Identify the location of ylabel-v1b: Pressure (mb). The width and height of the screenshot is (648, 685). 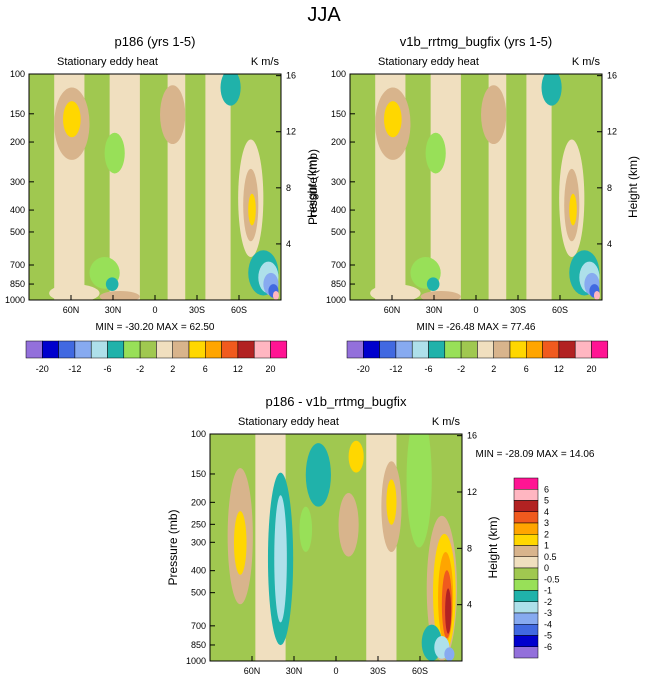
(313, 187).